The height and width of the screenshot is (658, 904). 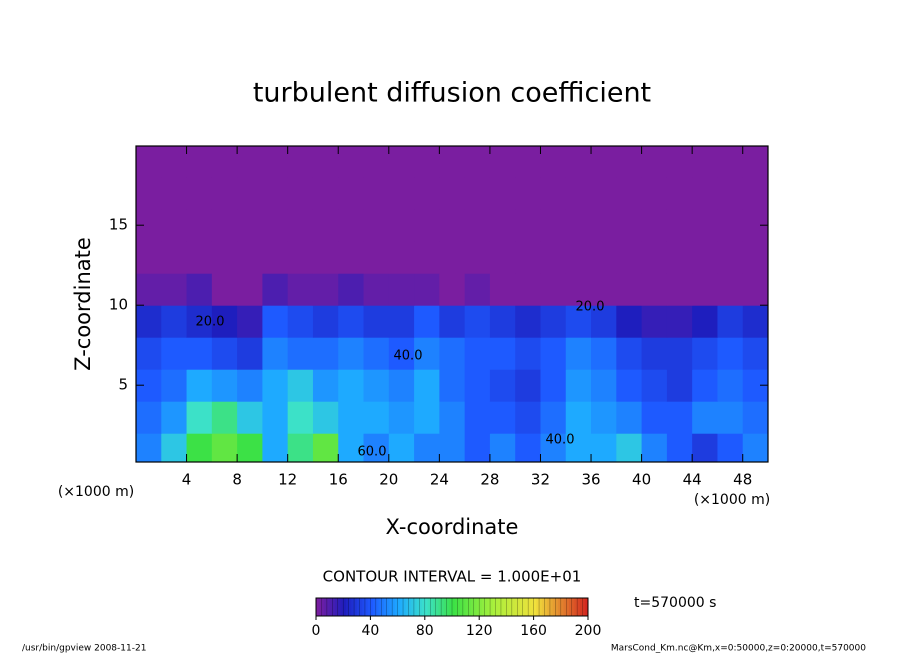 What do you see at coordinates (338, 480) in the screenshot?
I see `x-tick-label: 16` at bounding box center [338, 480].